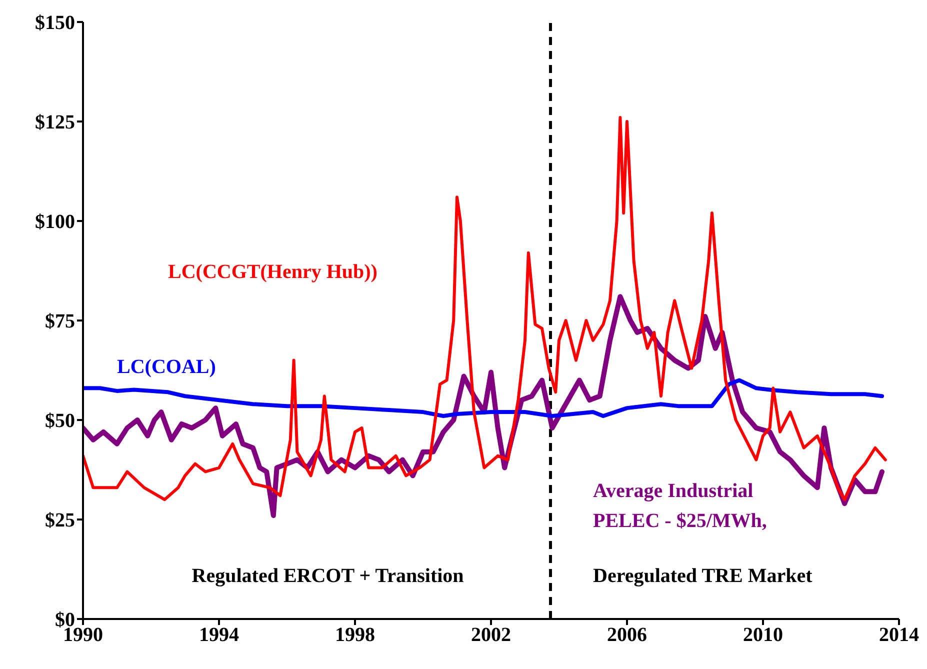  Describe the element at coordinates (55, 123) in the screenshot. I see `y-tick-label: $125` at that location.